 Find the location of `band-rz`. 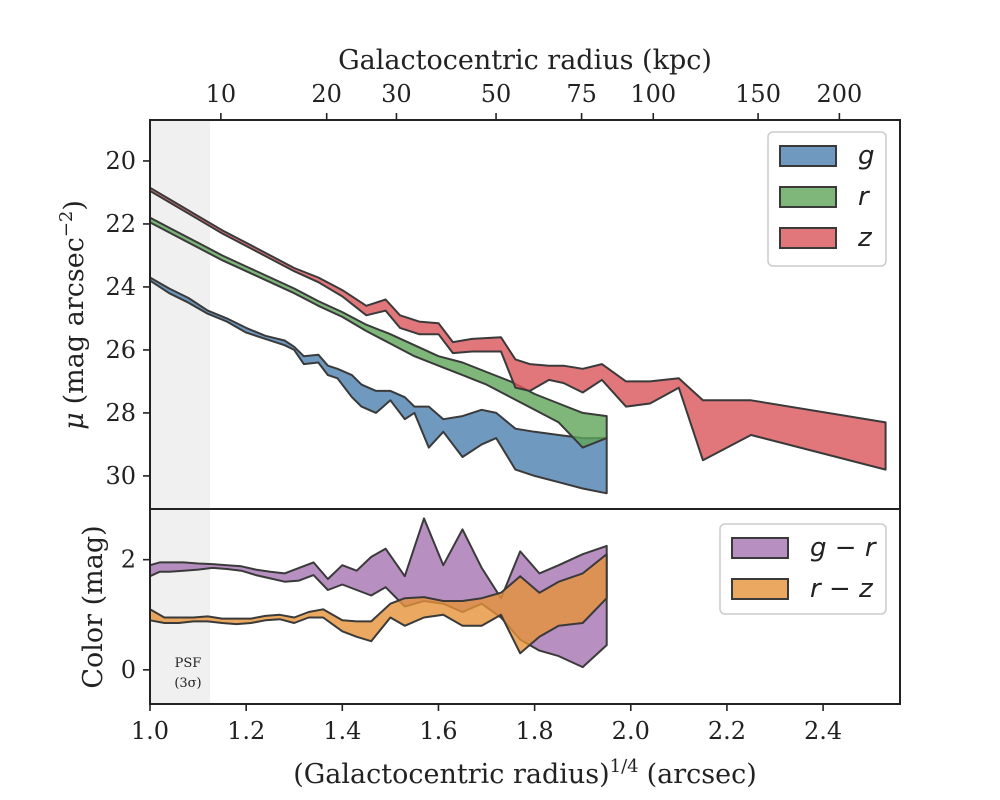

band-rz is located at coordinates (378, 604).